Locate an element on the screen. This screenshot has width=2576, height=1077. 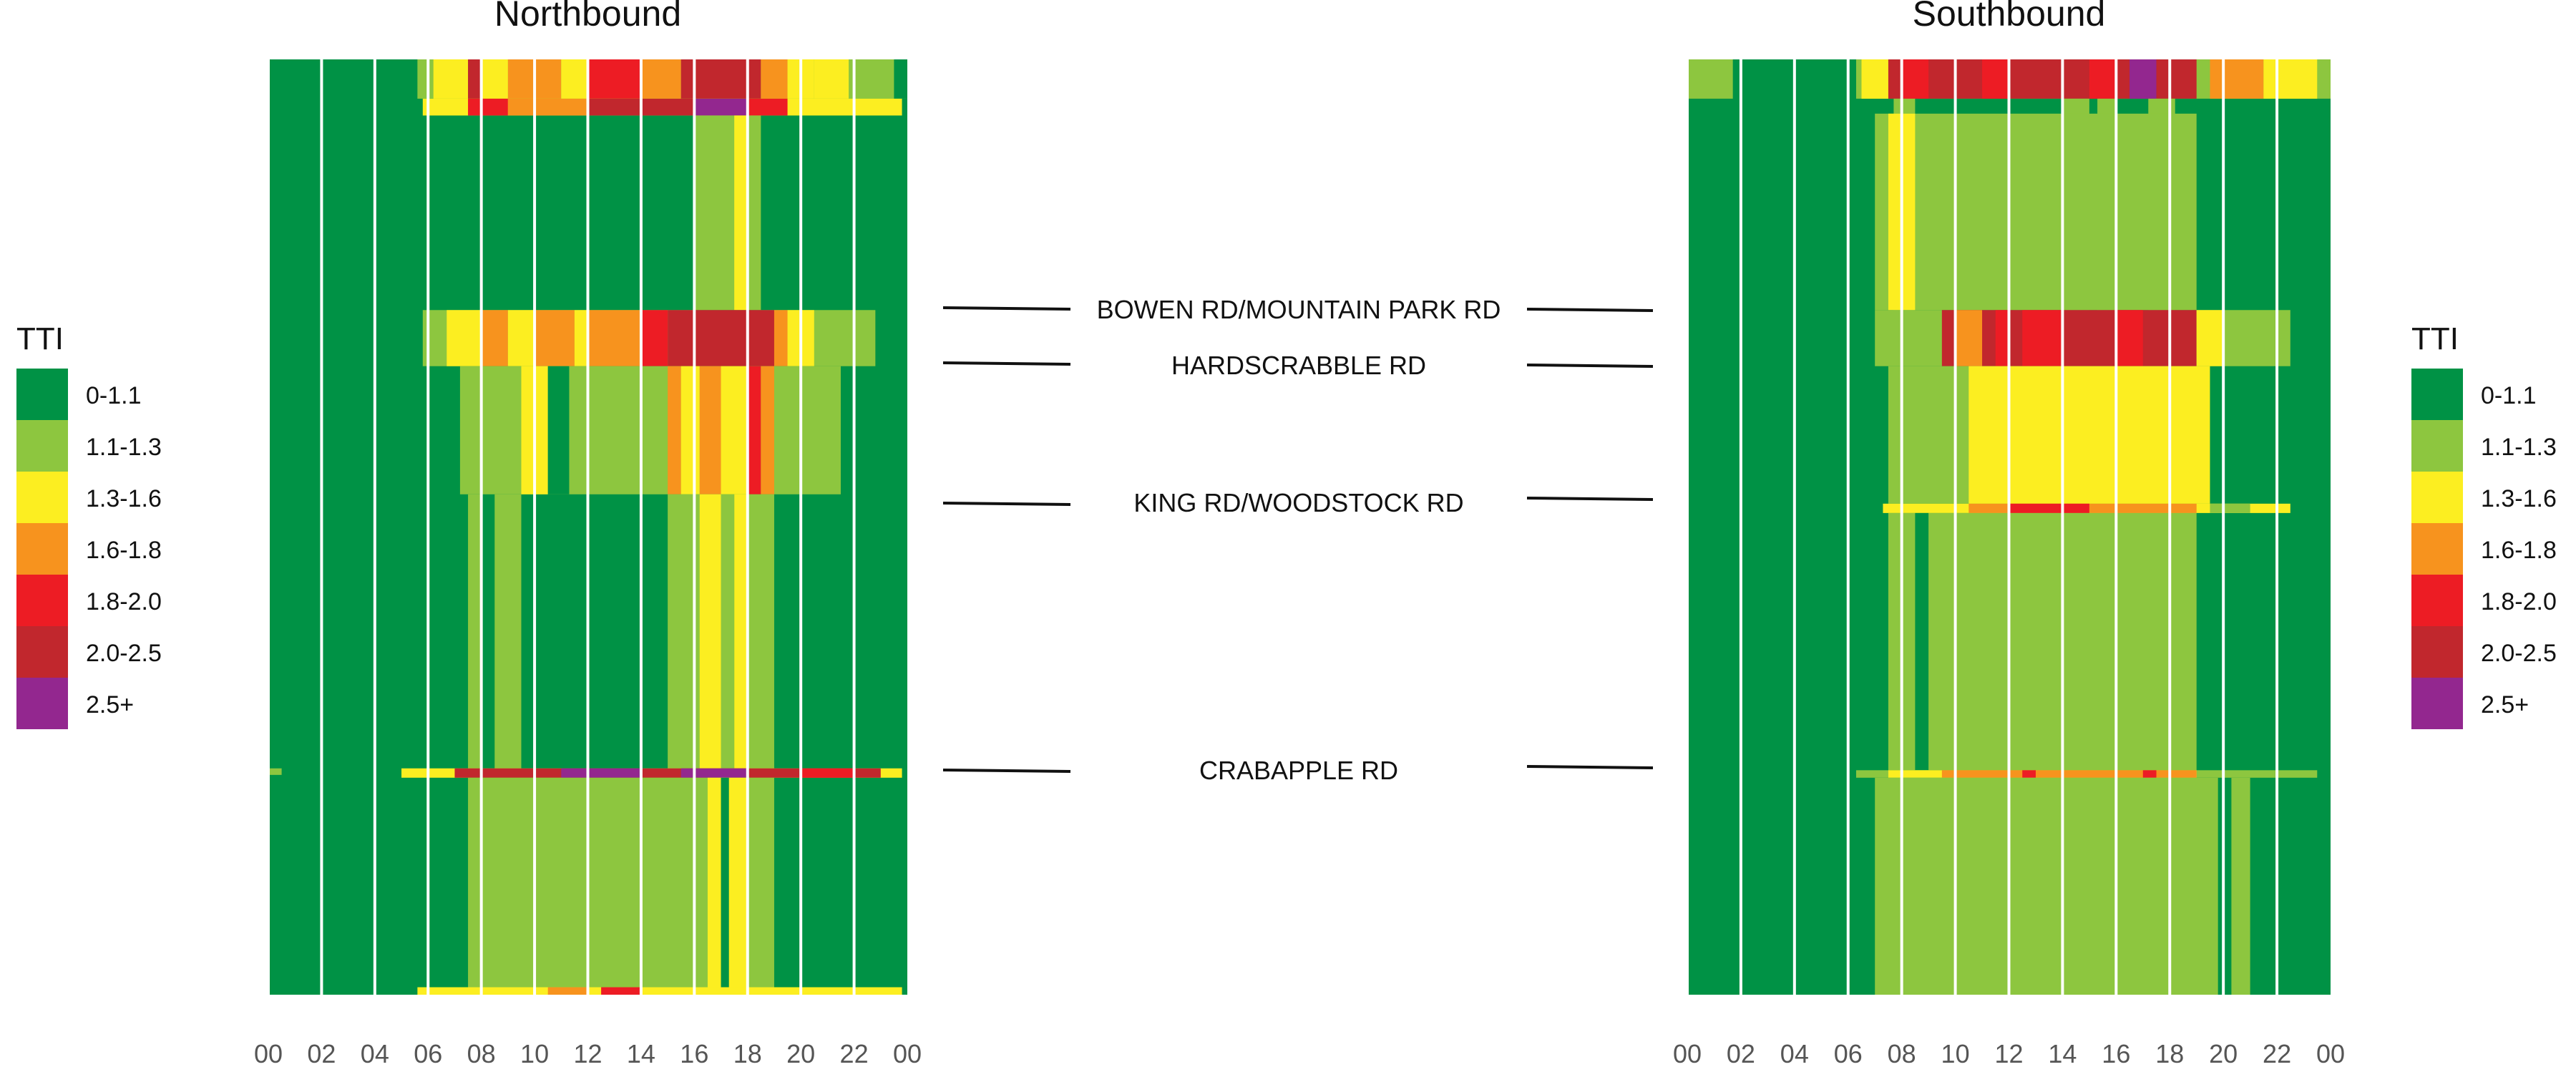
legend-label: 1.8-2.0 is located at coordinates (124, 601).